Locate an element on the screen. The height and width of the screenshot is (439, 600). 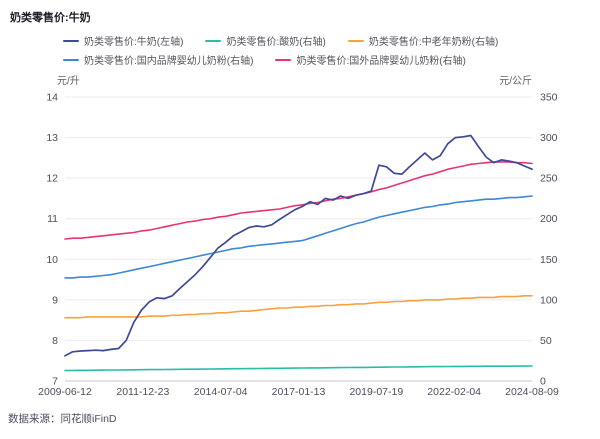
x-axis-tick-label: 2019-07-19 is located at coordinates (376, 392).